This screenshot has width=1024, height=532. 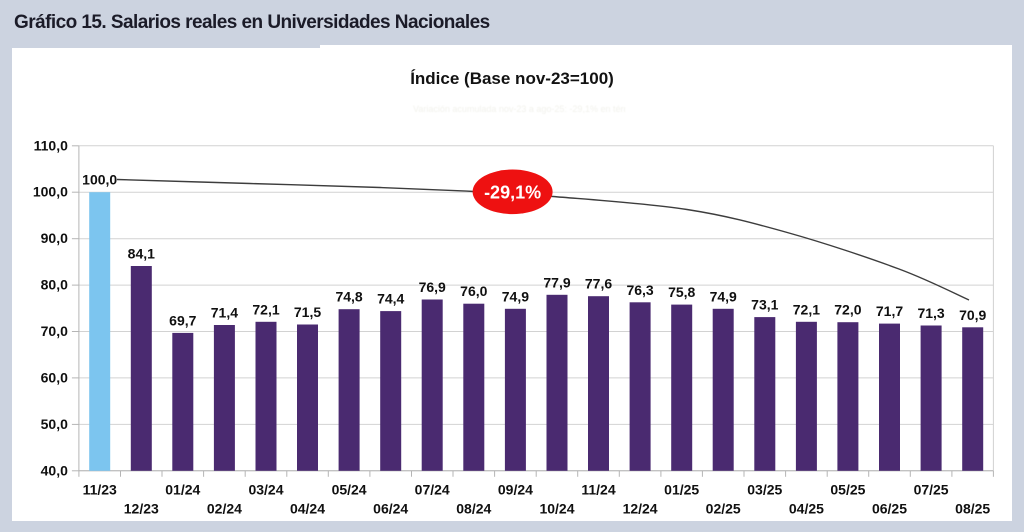 I want to click on svg-text: 12/23, so click(x=141, y=509).